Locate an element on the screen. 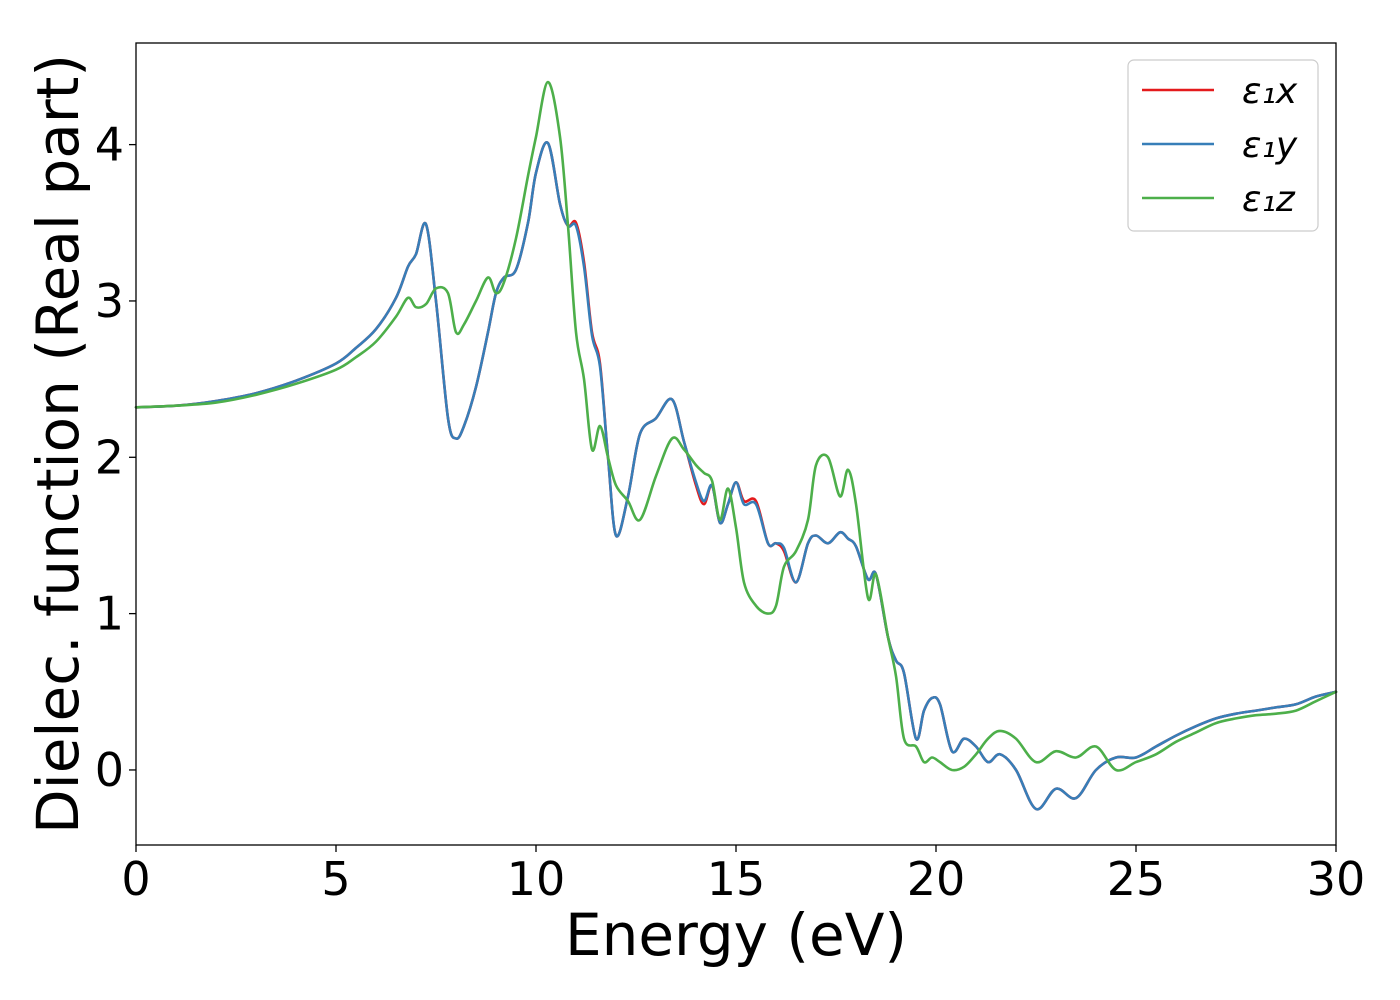  legend: ε₁x ε₁y ε₁z is located at coordinates (1223, 145).